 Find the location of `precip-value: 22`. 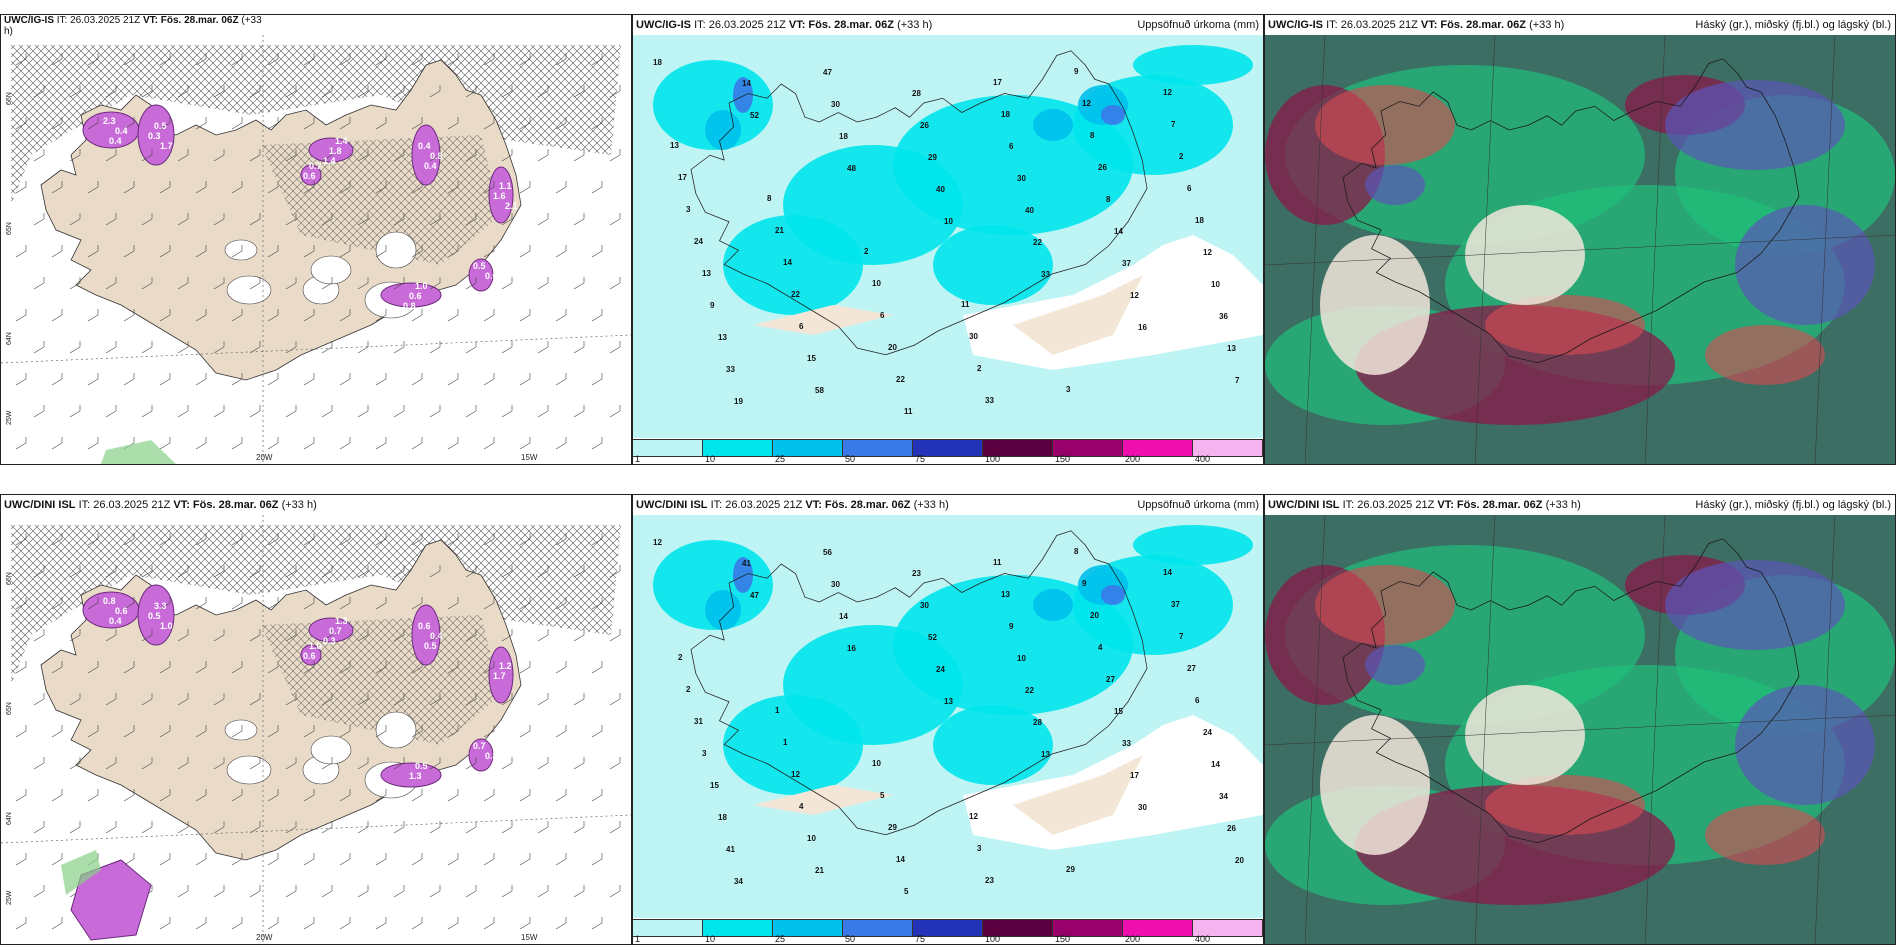

precip-value: 22 is located at coordinates (795, 294).